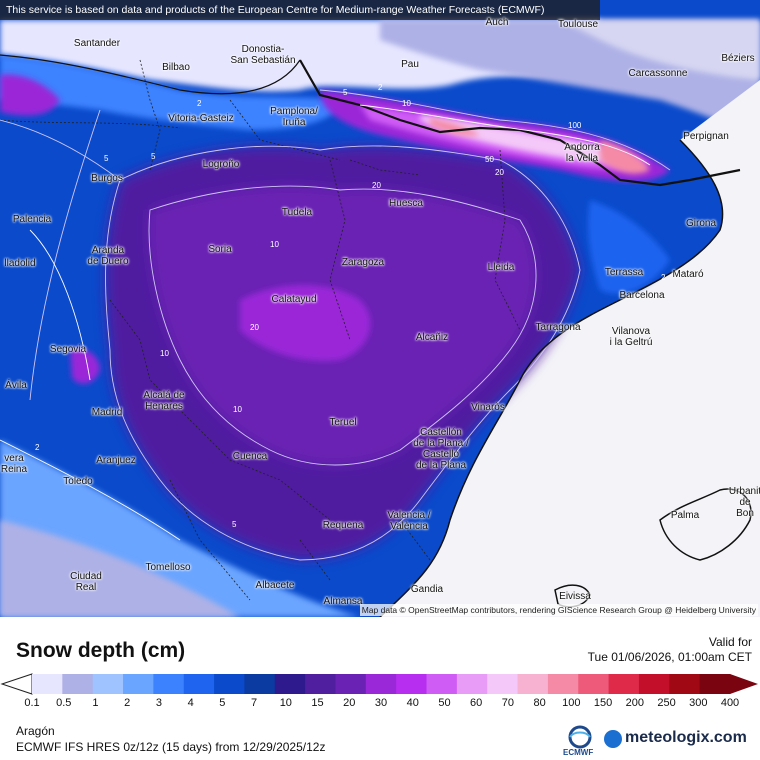 This screenshot has height=760, width=760. I want to click on place-label: Aranjuez, so click(116, 460).